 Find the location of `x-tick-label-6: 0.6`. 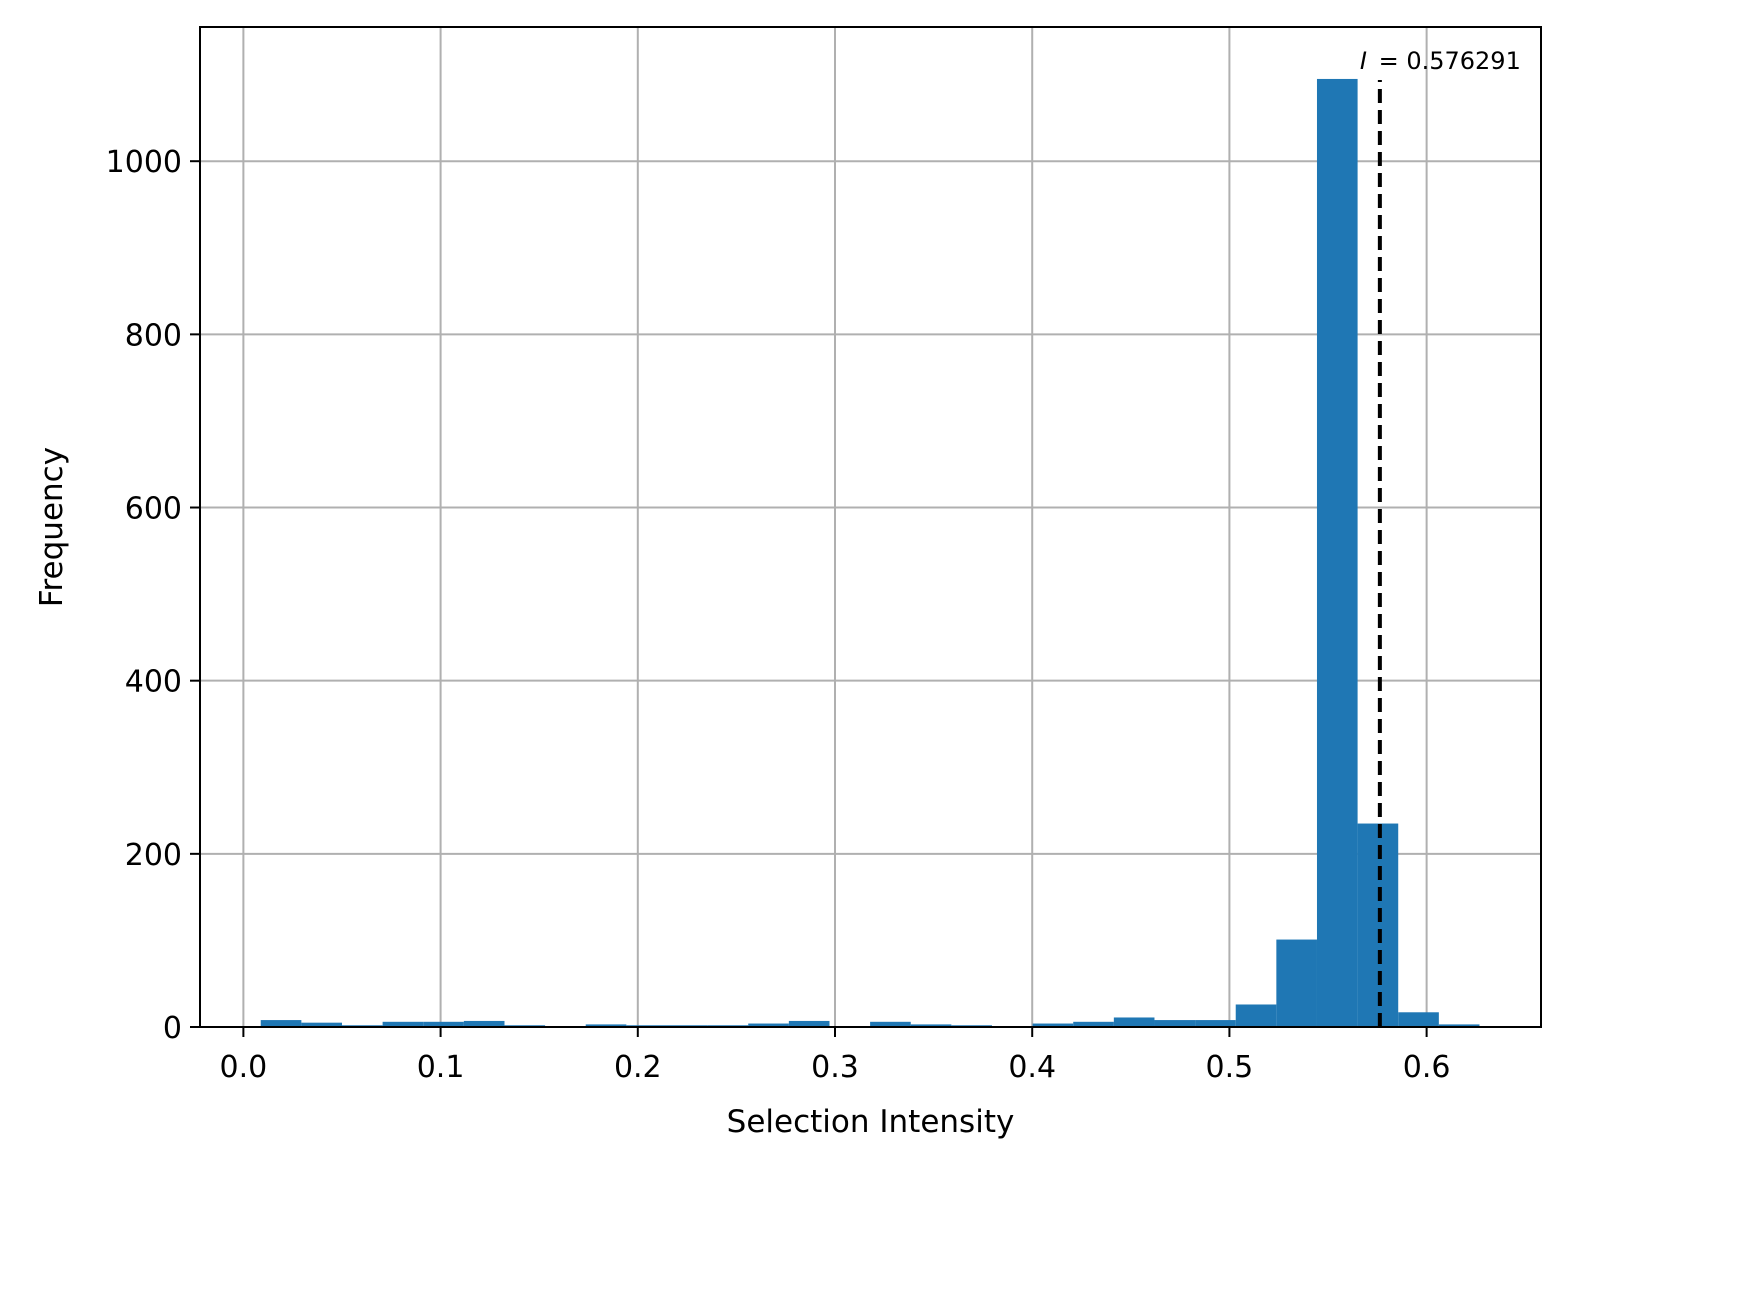

x-tick-label-6: 0.6 is located at coordinates (1427, 1067).